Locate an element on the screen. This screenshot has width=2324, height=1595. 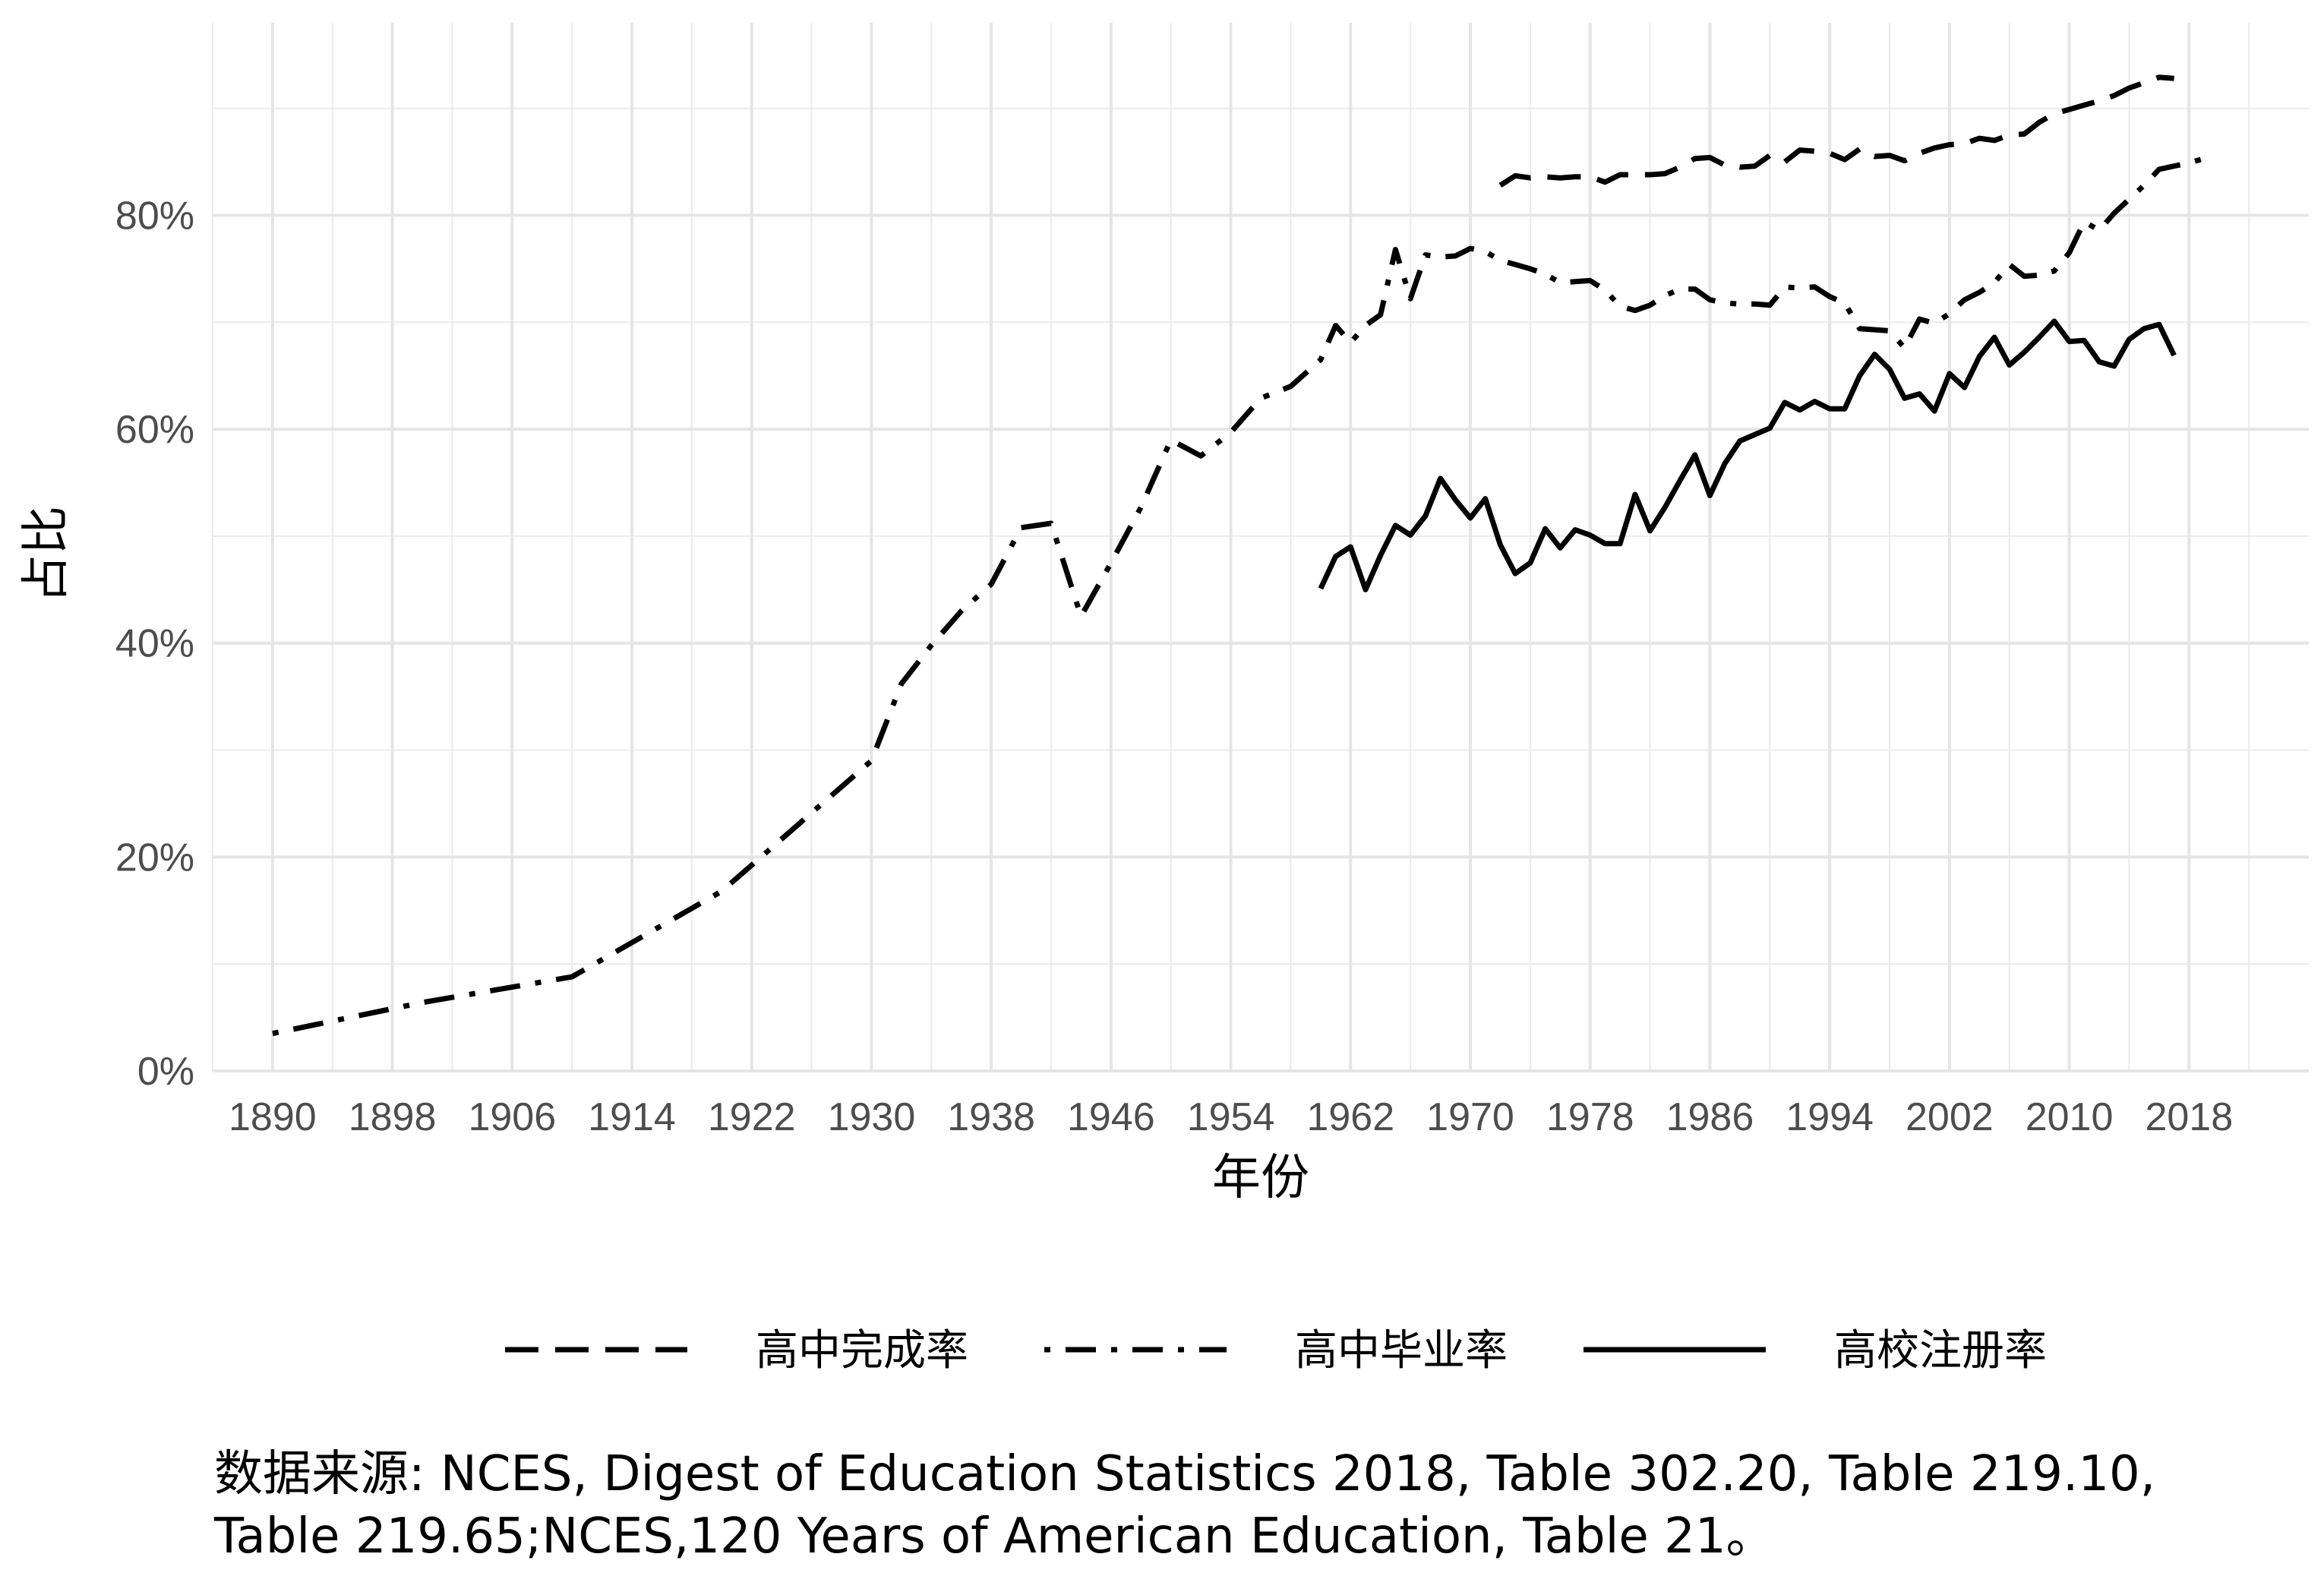
x-tick-label: 1962 is located at coordinates (1350, 1117).